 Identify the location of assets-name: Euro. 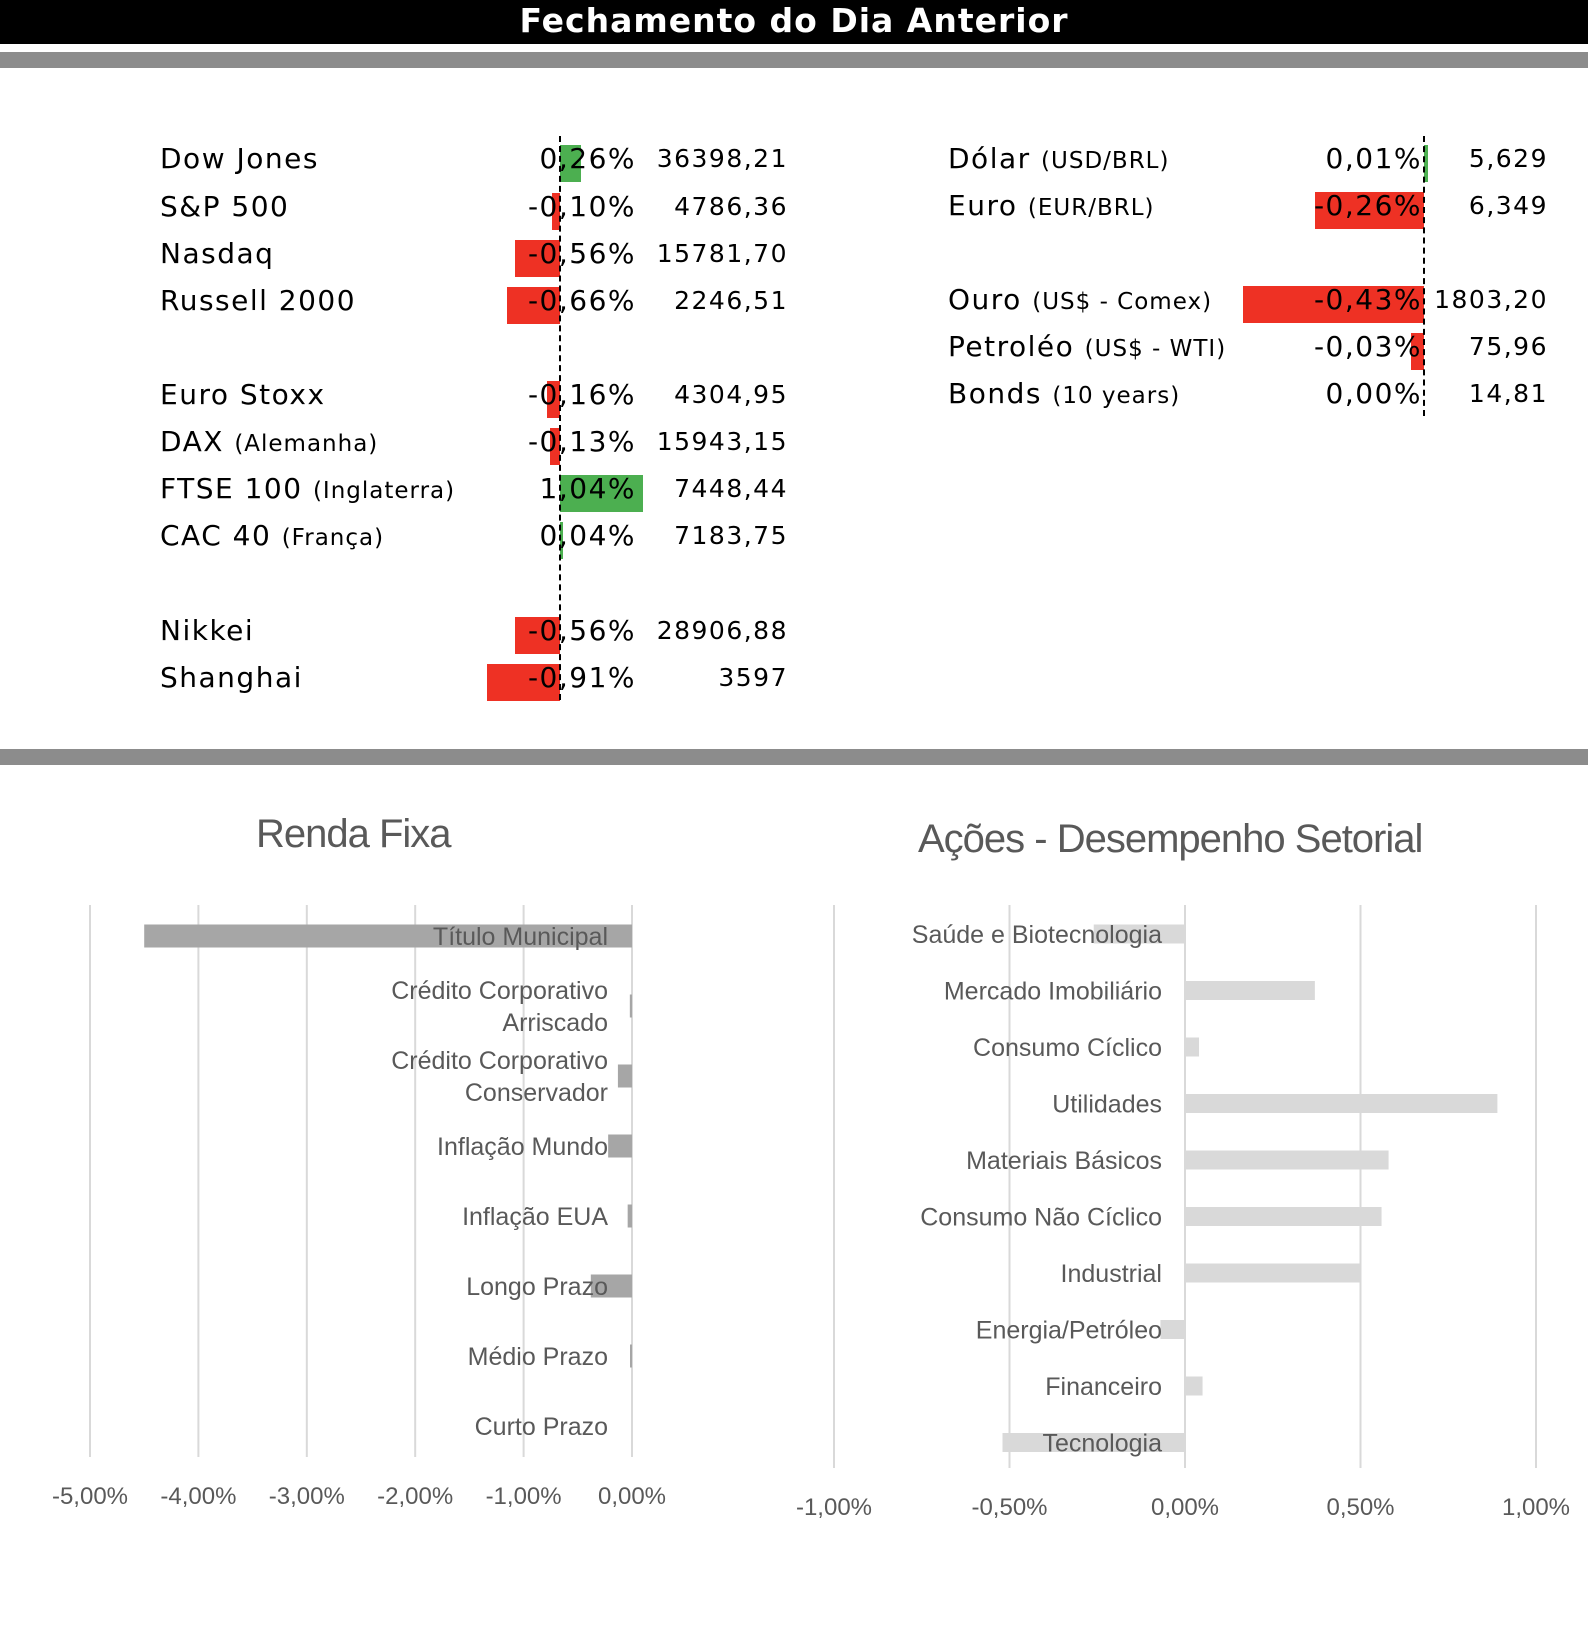
(983, 205).